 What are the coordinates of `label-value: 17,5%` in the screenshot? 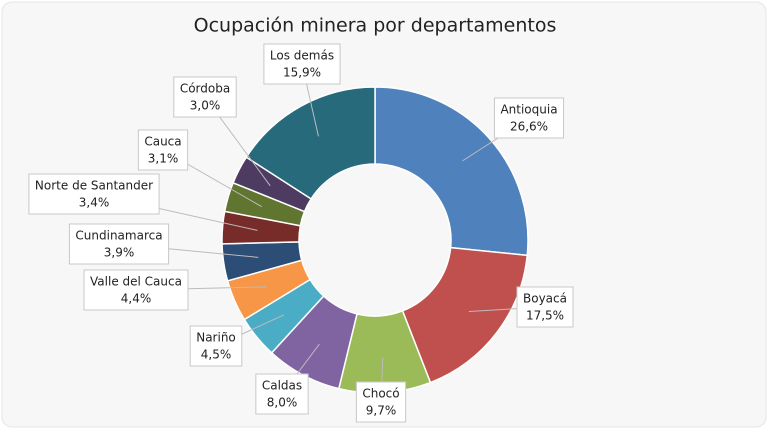 It's located at (545, 316).